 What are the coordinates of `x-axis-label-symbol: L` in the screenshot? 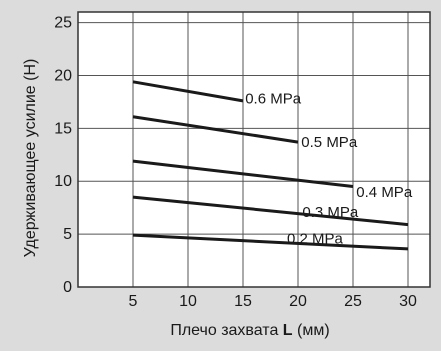 It's located at (288, 330).